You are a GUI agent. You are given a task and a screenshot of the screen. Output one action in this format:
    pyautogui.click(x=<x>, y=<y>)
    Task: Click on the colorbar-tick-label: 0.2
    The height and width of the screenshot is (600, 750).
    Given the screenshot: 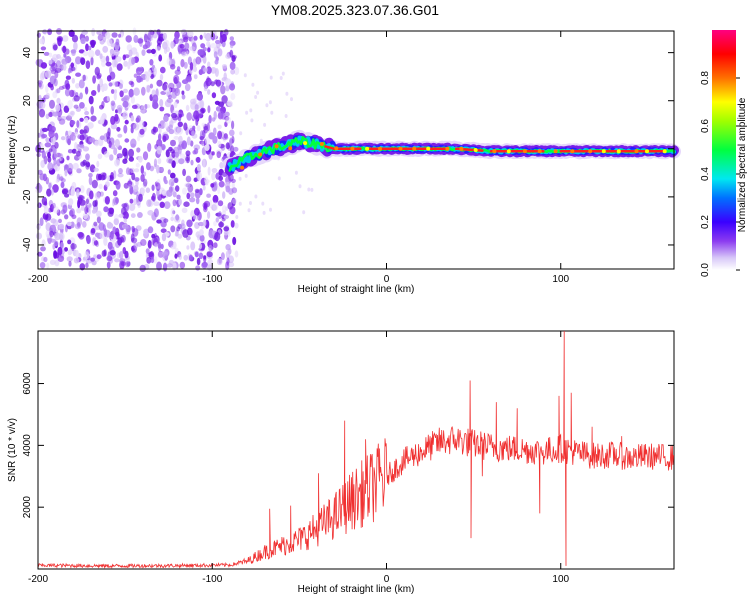 What is the action you would take?
    pyautogui.click(x=705, y=222)
    